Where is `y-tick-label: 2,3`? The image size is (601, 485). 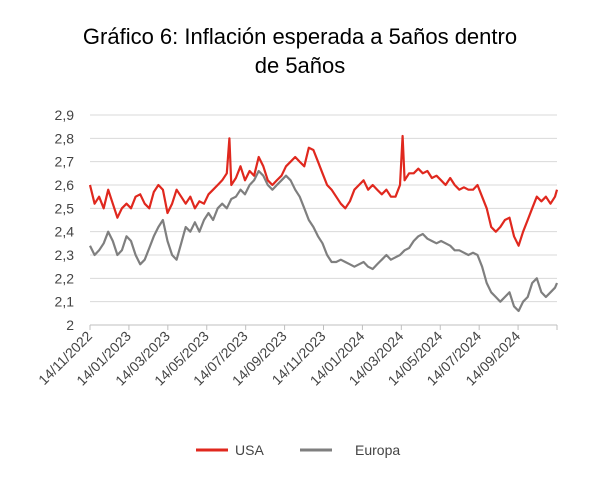
y-tick-label: 2,3 is located at coordinates (65, 255).